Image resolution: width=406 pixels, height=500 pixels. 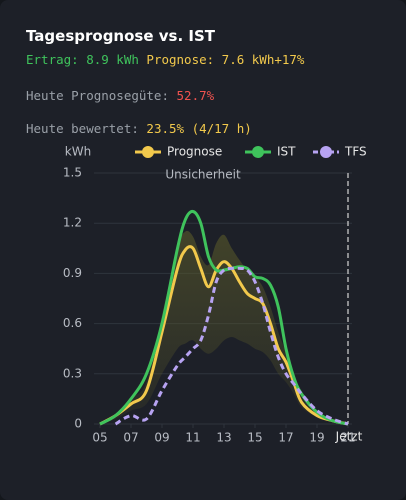 What do you see at coordinates (289, 59) in the screenshot?
I see `delta: +17%` at bounding box center [289, 59].